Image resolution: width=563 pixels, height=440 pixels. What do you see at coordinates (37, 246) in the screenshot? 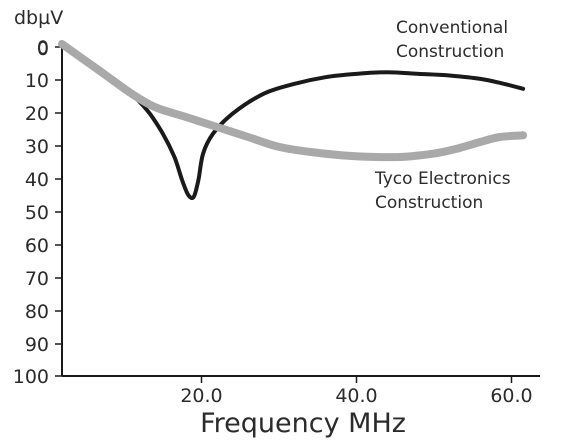
I see `y-tick-label: 60` at bounding box center [37, 246].